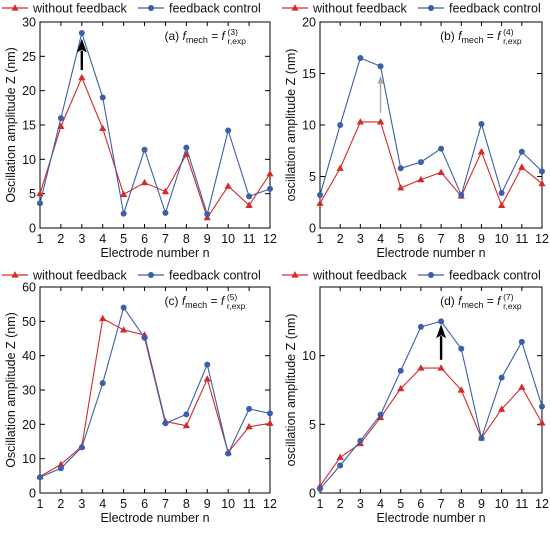 The image size is (550, 535). What do you see at coordinates (29, 356) in the screenshot?
I see `y-tick-label: 40` at bounding box center [29, 356].